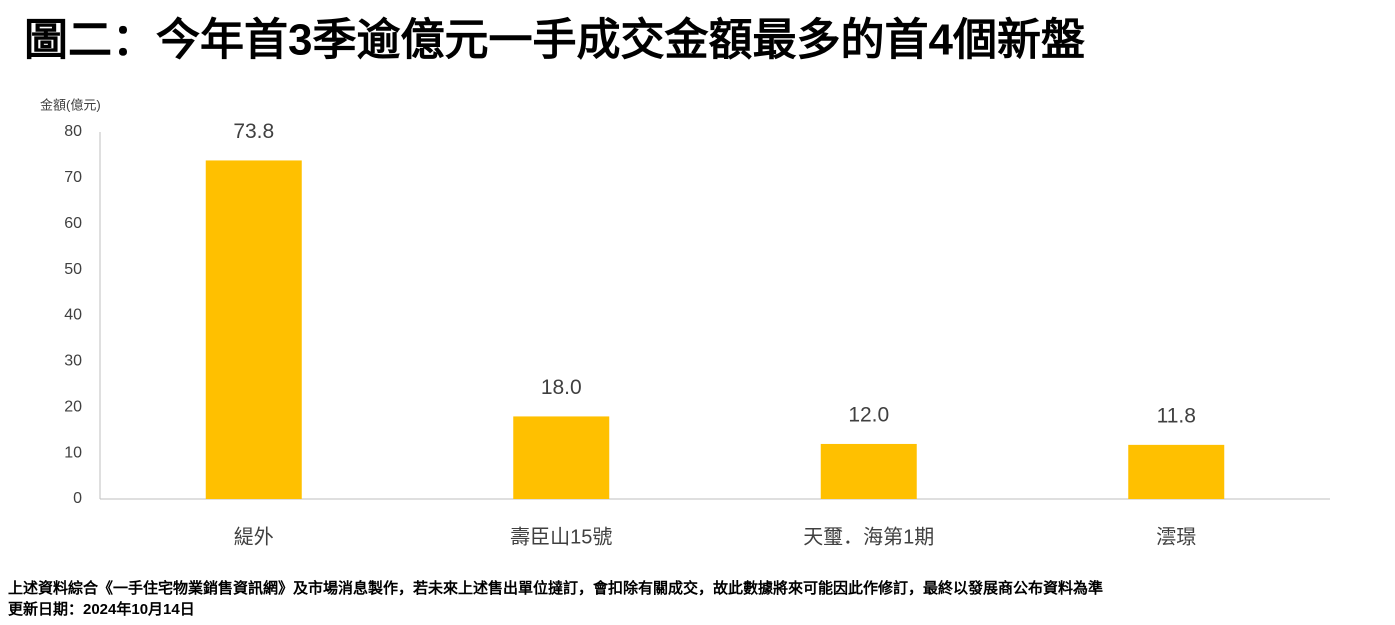 The width and height of the screenshot is (1395, 625). I want to click on y-tick-label: 50, so click(73, 269).